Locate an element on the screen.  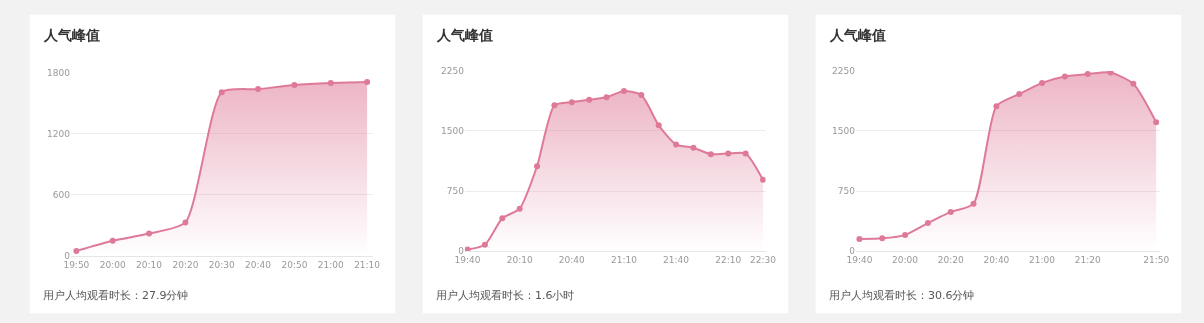
y-tick-label: 600 is located at coordinates (61, 195).